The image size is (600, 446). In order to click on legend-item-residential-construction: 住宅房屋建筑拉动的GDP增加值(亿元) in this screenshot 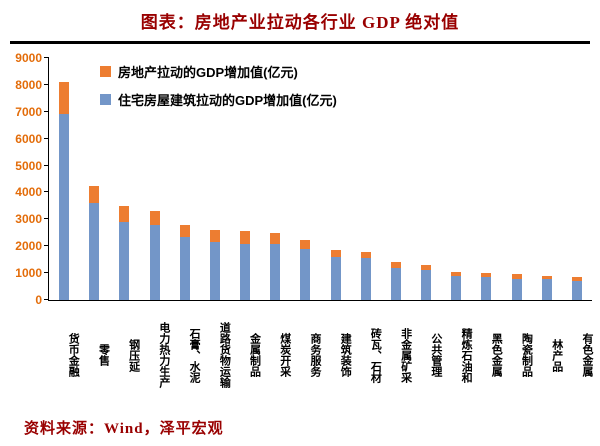, I will do `click(218, 99)`.